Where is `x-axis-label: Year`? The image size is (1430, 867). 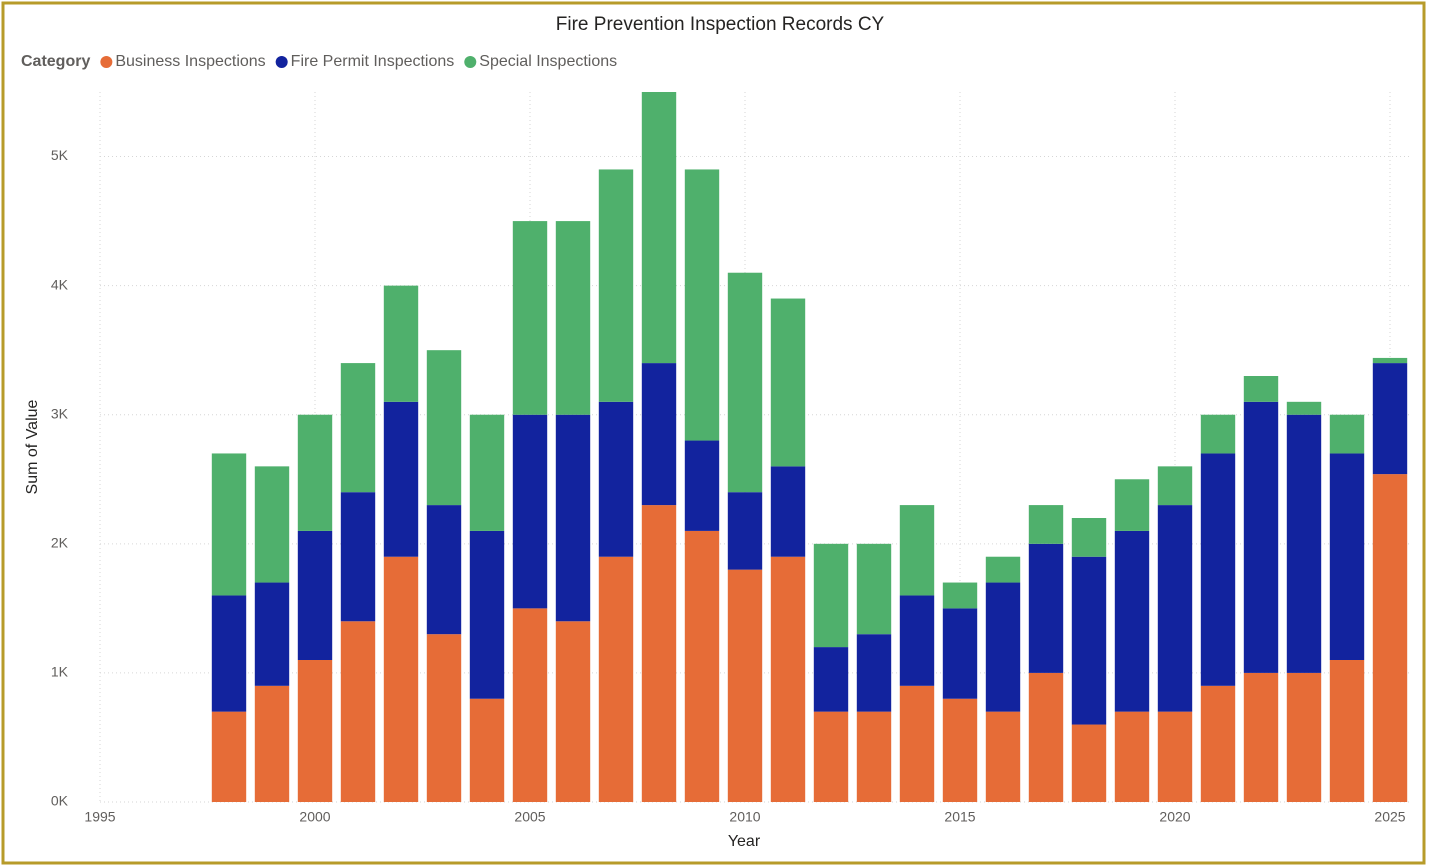 x-axis-label: Year is located at coordinates (744, 841).